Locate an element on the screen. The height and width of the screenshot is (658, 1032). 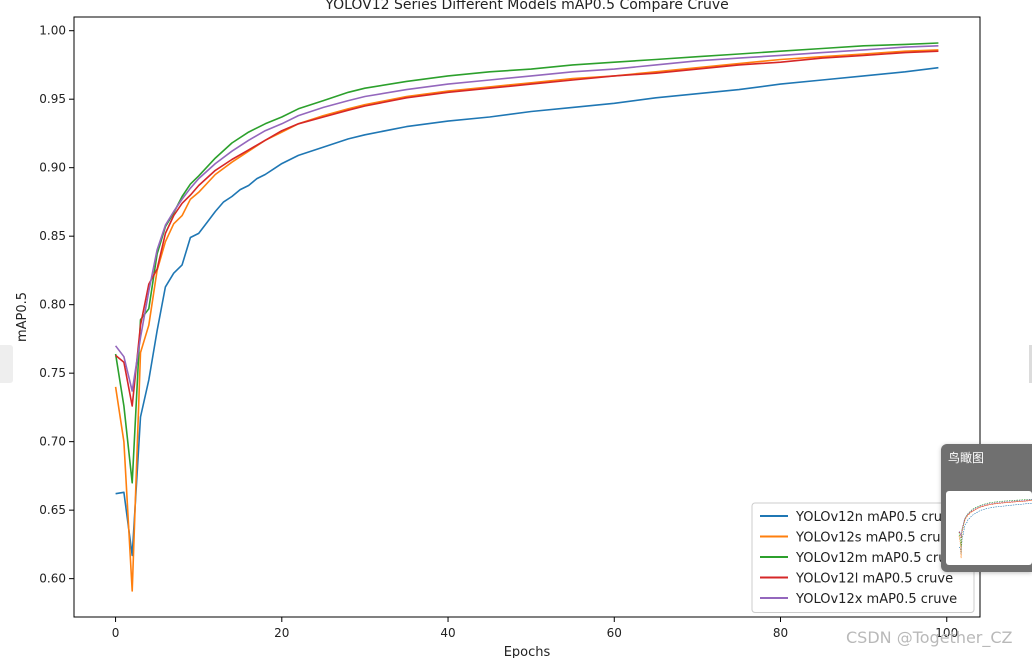
minimap-viewport is located at coordinates (989, 528).